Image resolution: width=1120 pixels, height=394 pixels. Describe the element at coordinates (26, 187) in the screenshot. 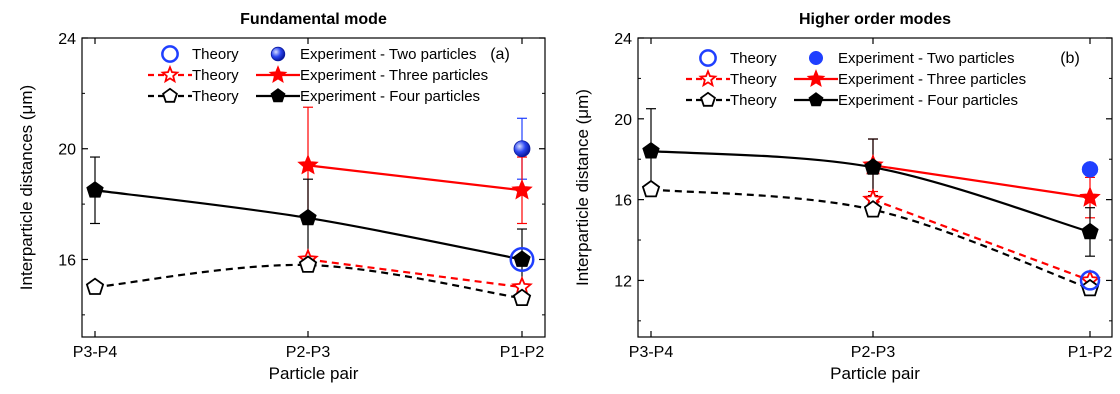

I see `y-axis-label: Interparticle distances (μm)` at that location.